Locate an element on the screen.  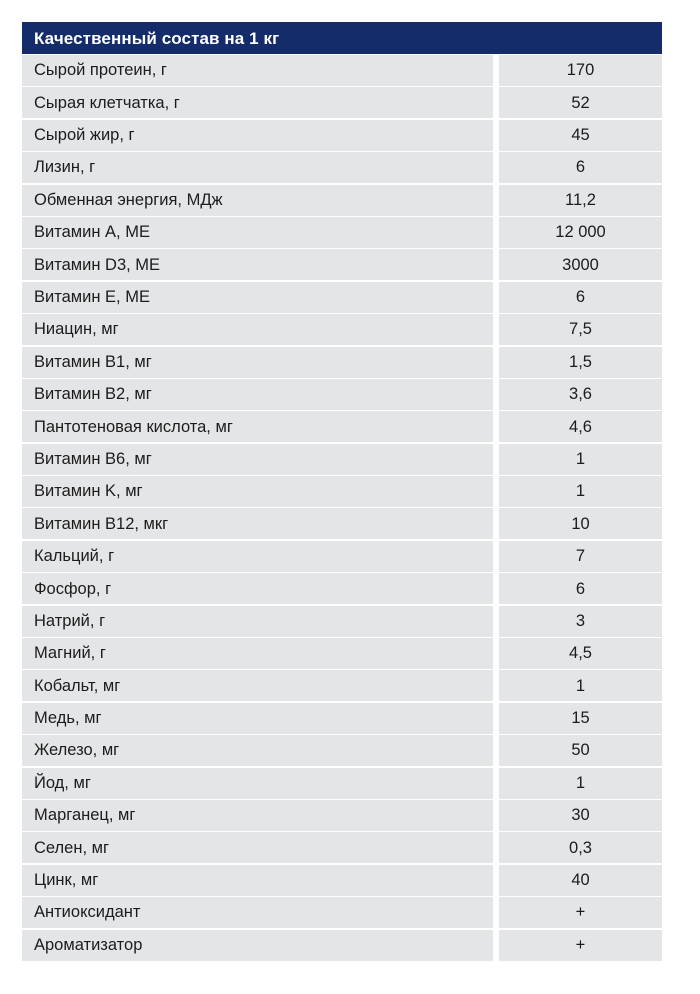
nutrient-value: 10 is located at coordinates (580, 523).